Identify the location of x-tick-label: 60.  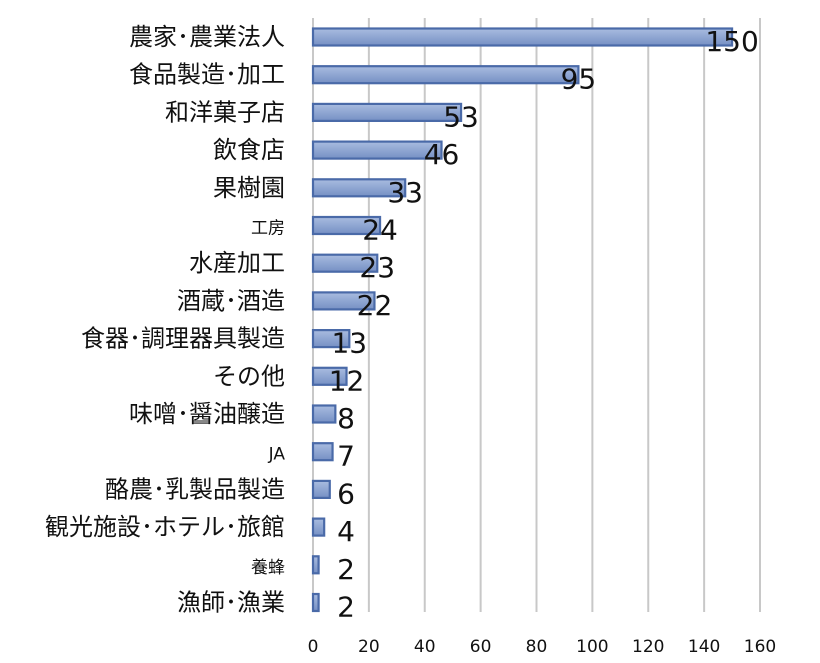
(481, 647).